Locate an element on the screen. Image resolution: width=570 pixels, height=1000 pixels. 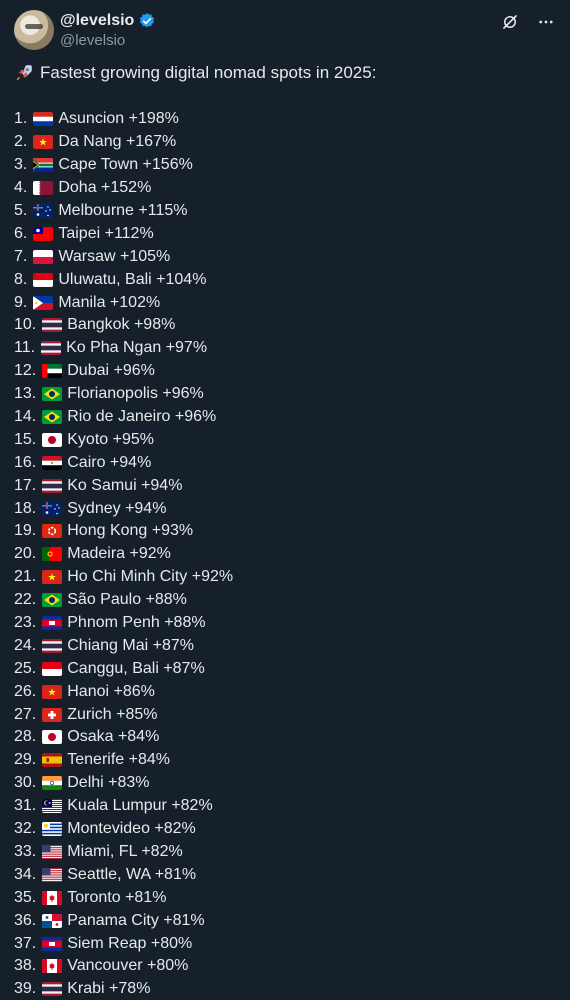
tweet-actions is located at coordinates (528, 22).